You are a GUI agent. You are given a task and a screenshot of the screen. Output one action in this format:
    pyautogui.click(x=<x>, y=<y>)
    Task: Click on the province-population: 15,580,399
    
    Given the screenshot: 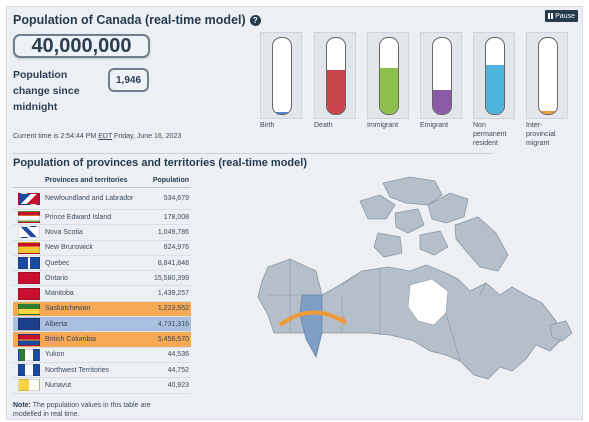 What is the action you would take?
    pyautogui.click(x=171, y=278)
    